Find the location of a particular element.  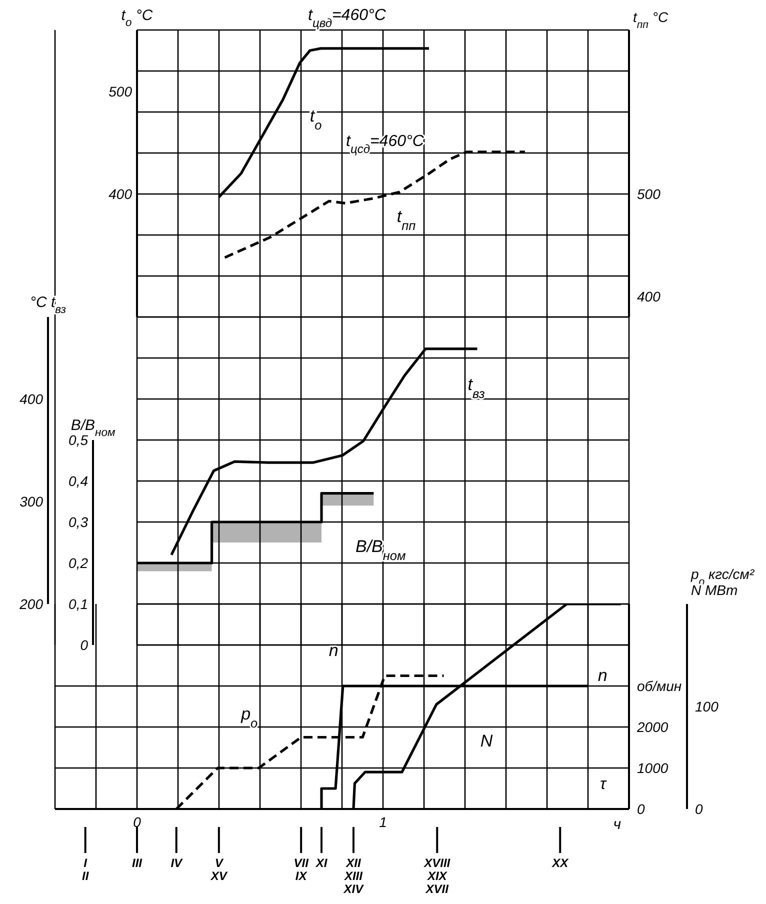

series-label: t$_{вз}$ is located at coordinates (476, 388).